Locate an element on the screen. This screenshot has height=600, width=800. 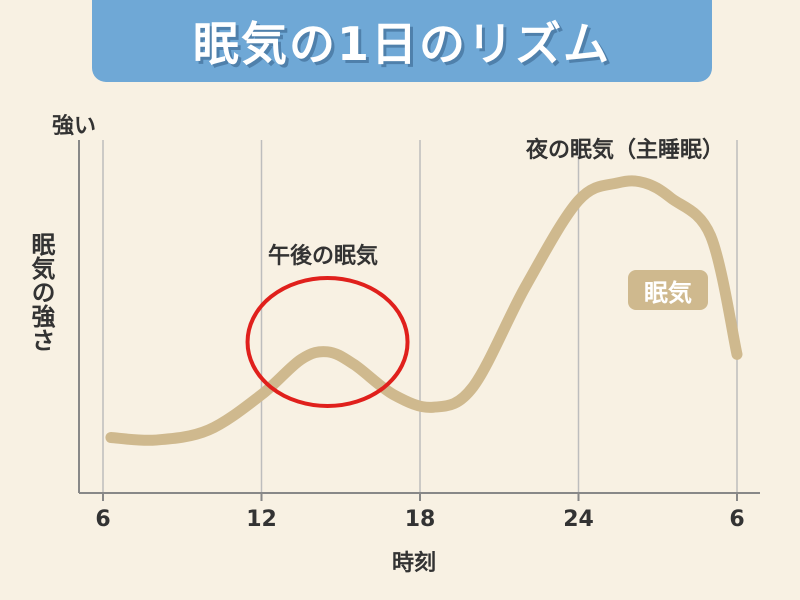
chart-title: 眠気の1日のリズム is located at coordinates (401, 44).